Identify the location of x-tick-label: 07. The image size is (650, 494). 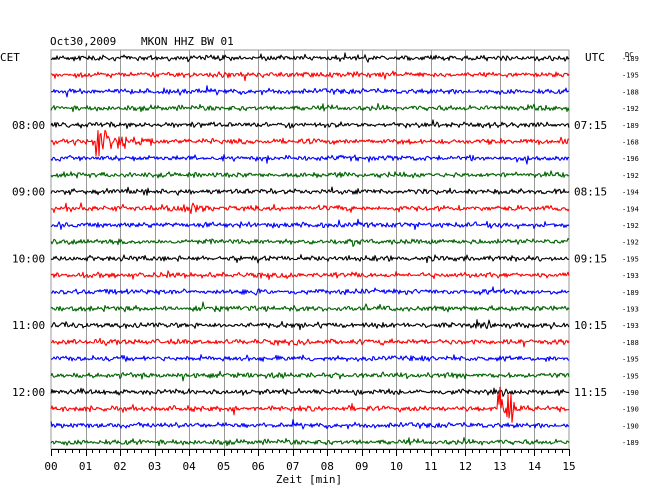
(292, 466).